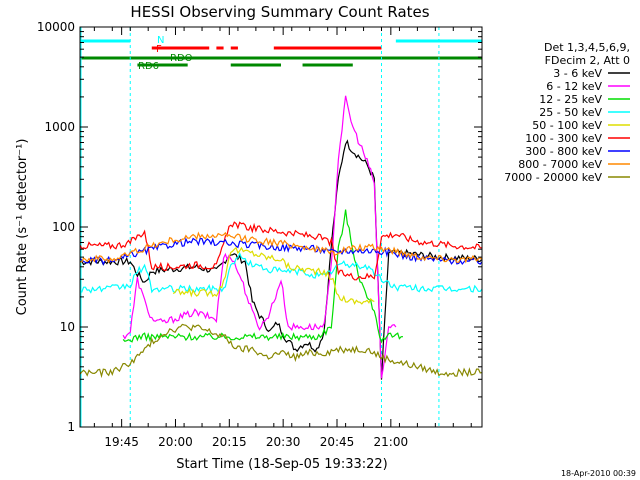 This screenshot has height=480, width=640. What do you see at coordinates (175, 442) in the screenshot?
I see `x-tick-label: 20:00` at bounding box center [175, 442].